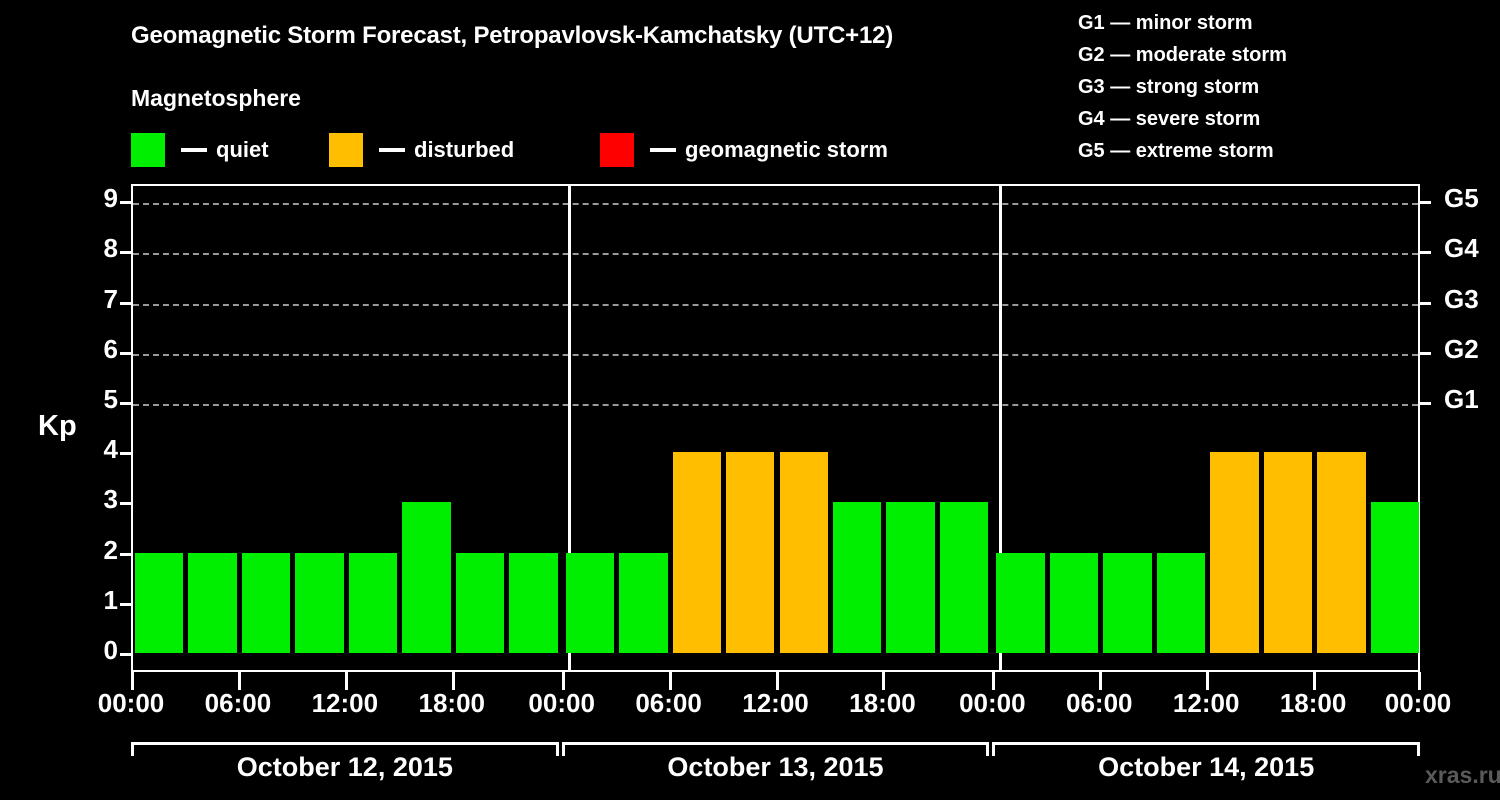  I want to click on x-tick-label-3: 18:00, so click(452, 703).